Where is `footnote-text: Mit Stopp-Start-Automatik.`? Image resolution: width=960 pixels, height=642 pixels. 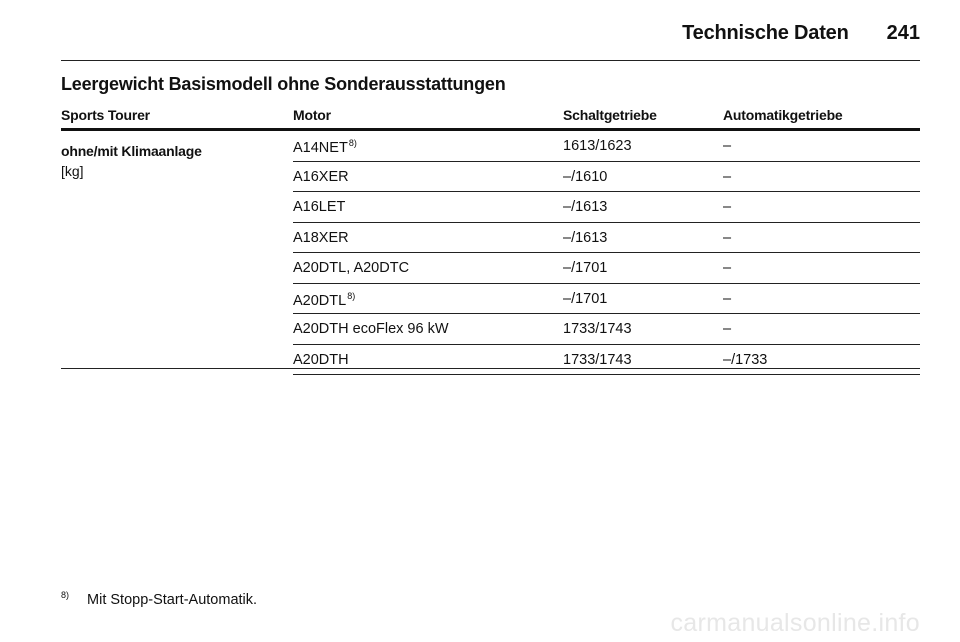
footnote-text: Mit Stopp-Start-Automatik. is located at coordinates (172, 600).